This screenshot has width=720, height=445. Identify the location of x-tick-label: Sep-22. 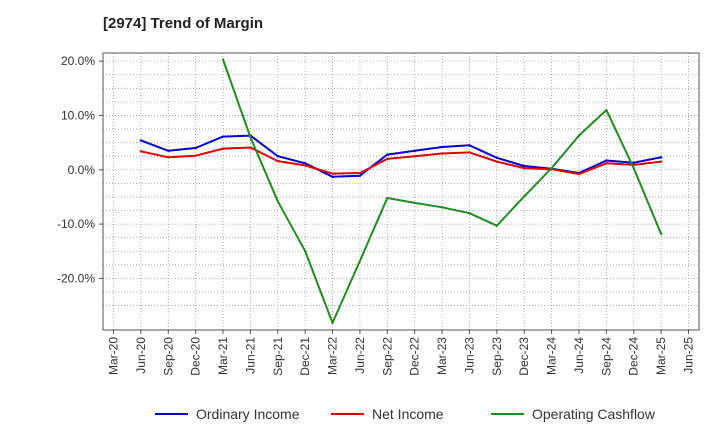
(387, 356).